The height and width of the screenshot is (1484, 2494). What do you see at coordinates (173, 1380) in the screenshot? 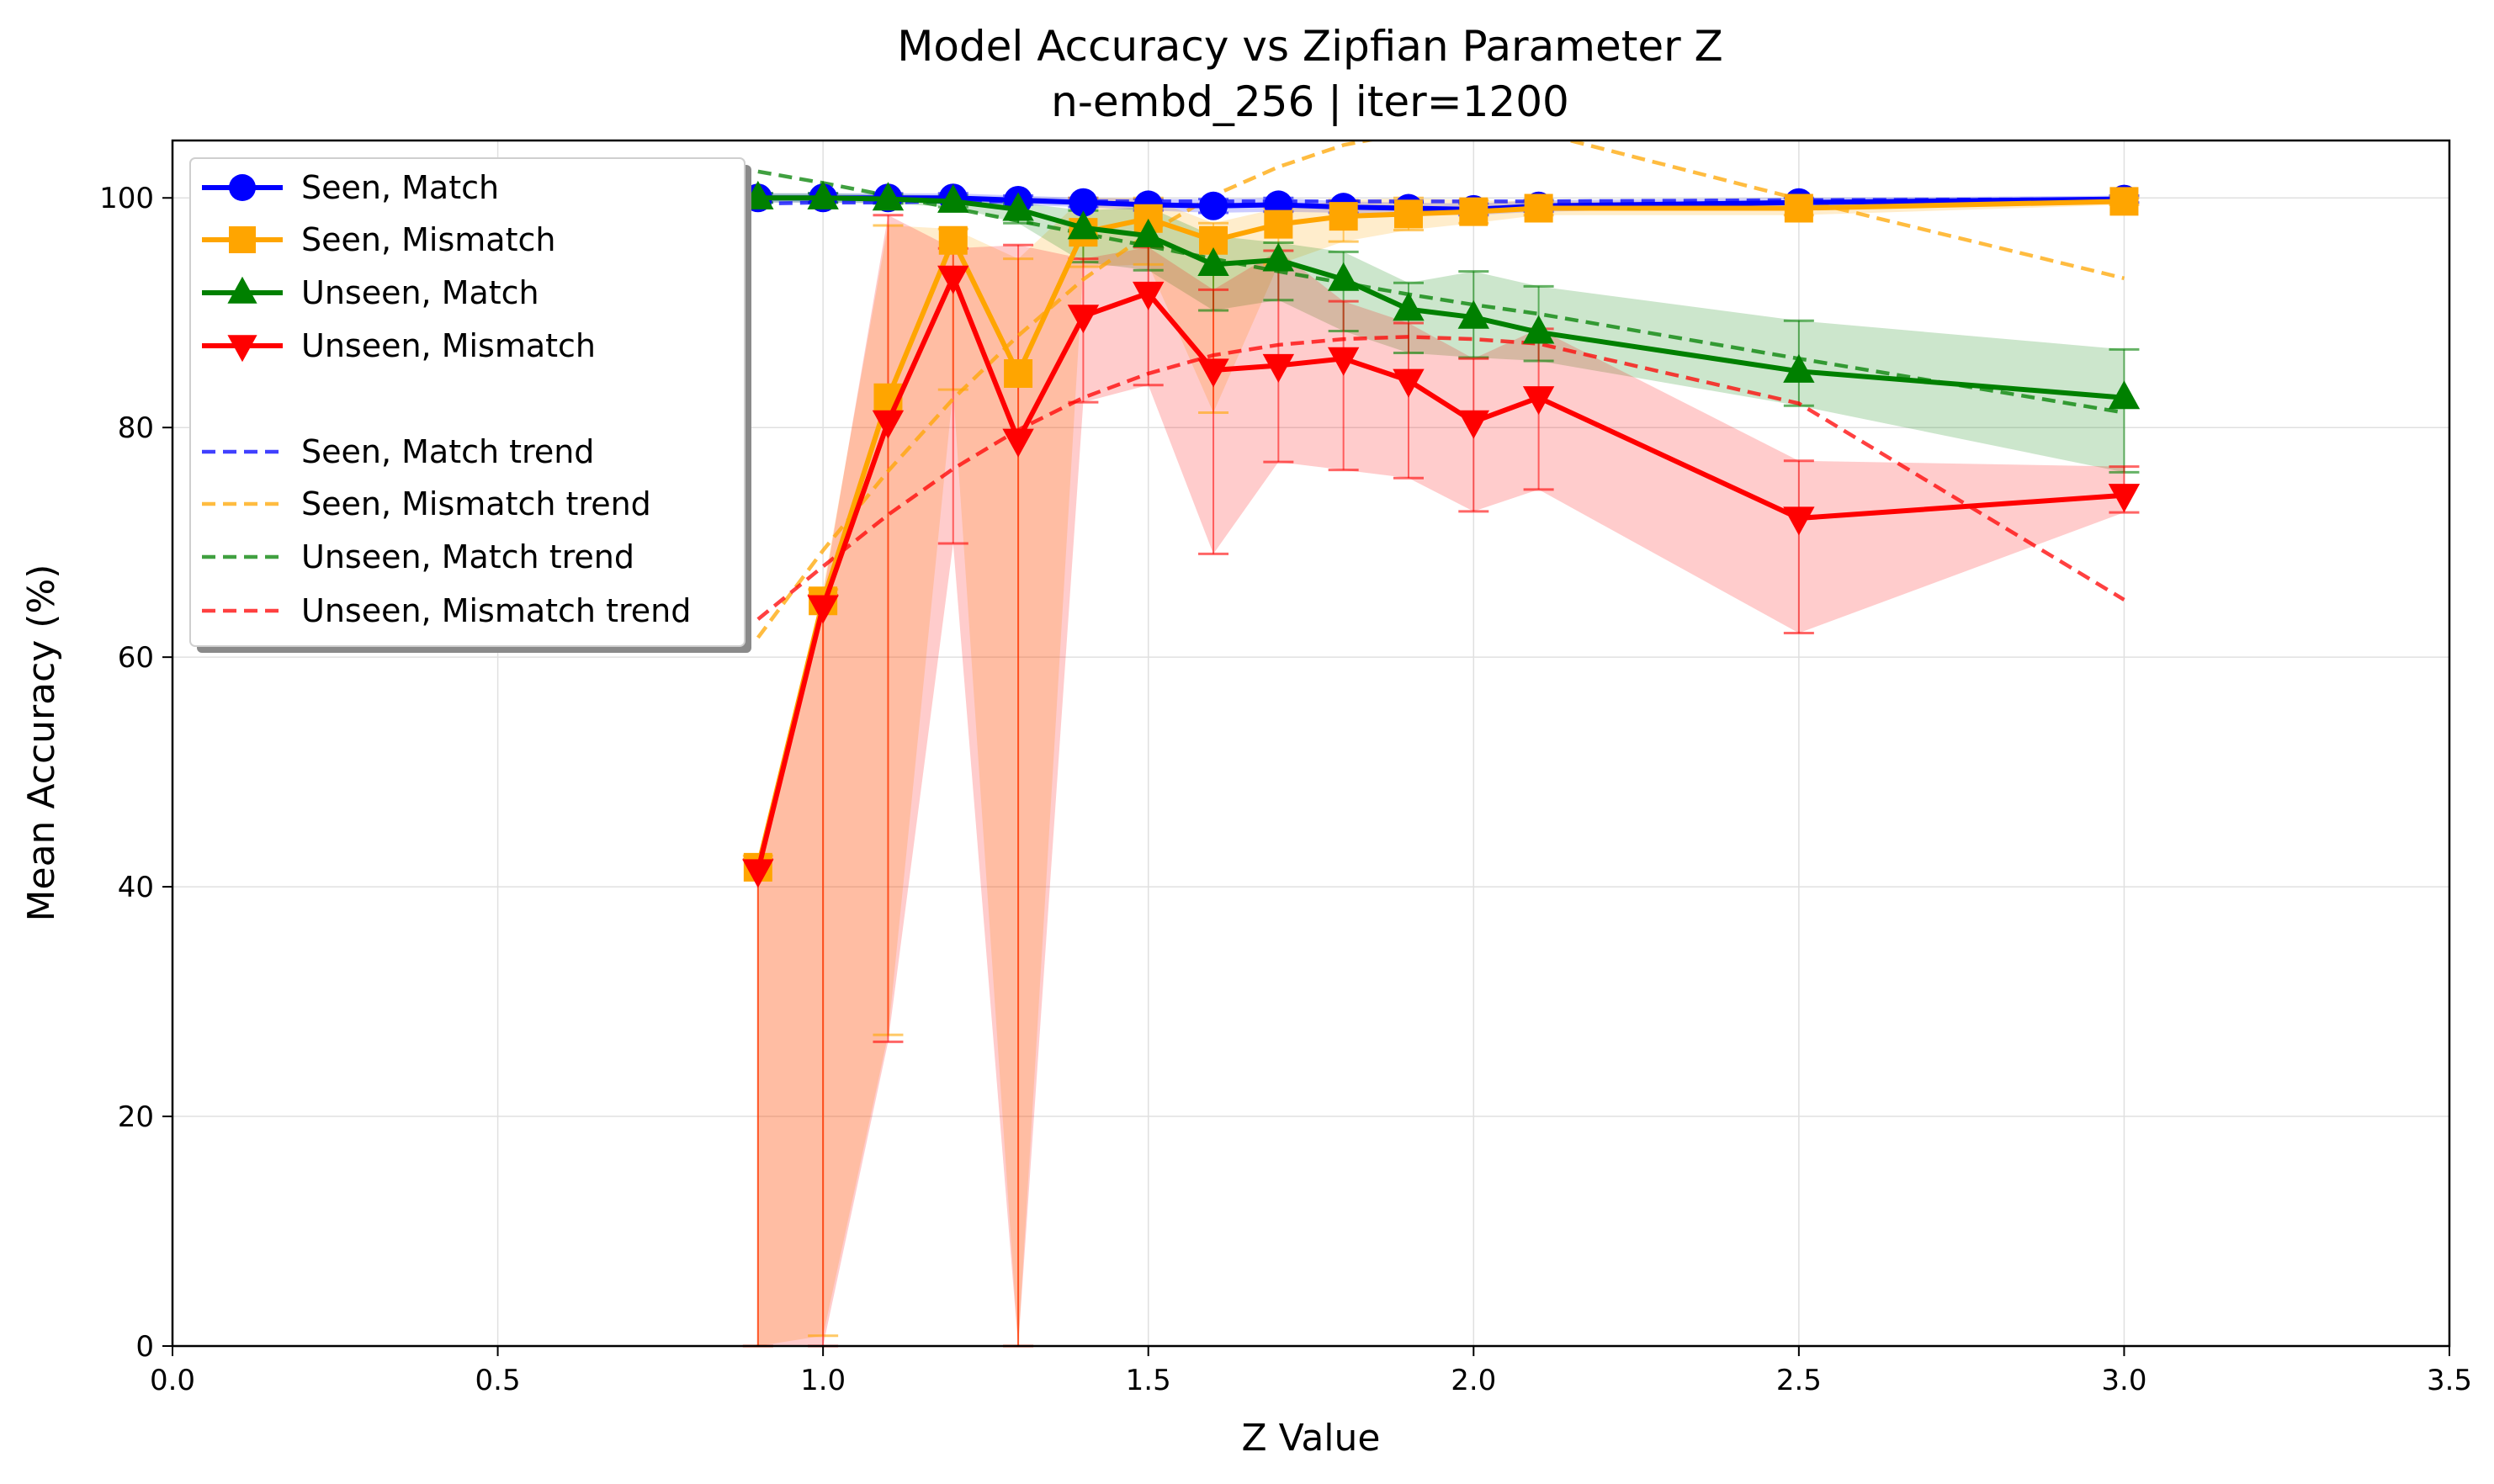
I see `x-tick-label: 0.0` at bounding box center [173, 1380].